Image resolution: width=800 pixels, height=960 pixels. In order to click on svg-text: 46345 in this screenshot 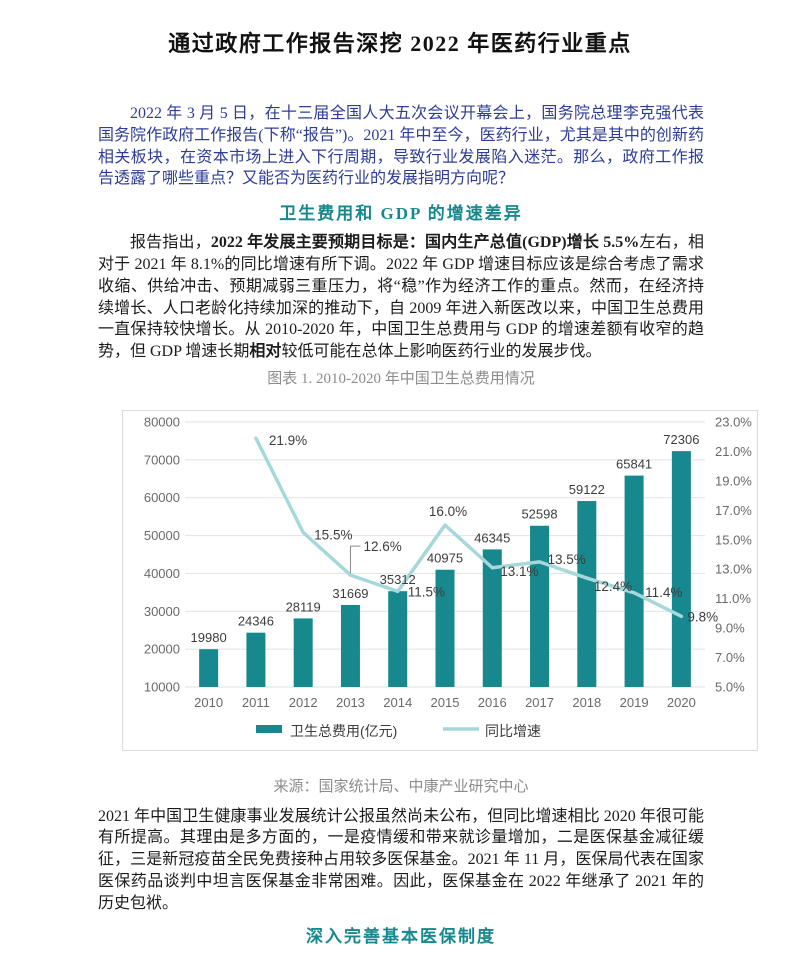, I will do `click(492, 537)`.